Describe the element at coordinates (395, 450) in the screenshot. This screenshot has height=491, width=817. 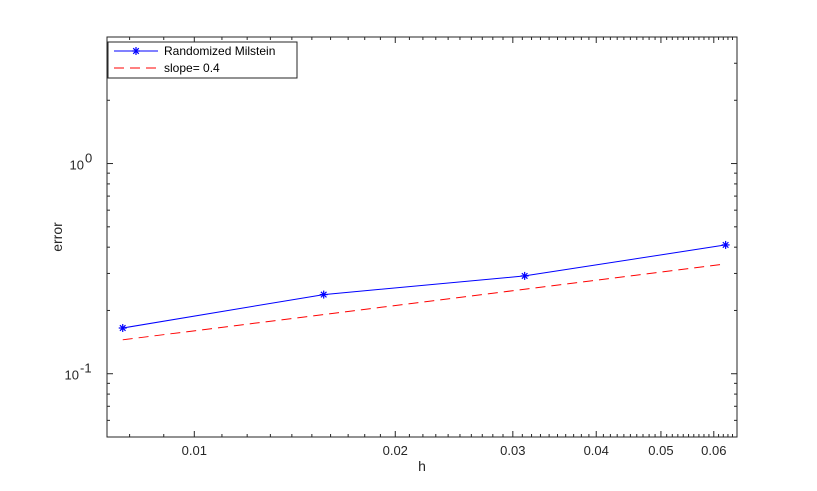
I see `x-tick-label: 0.02` at that location.